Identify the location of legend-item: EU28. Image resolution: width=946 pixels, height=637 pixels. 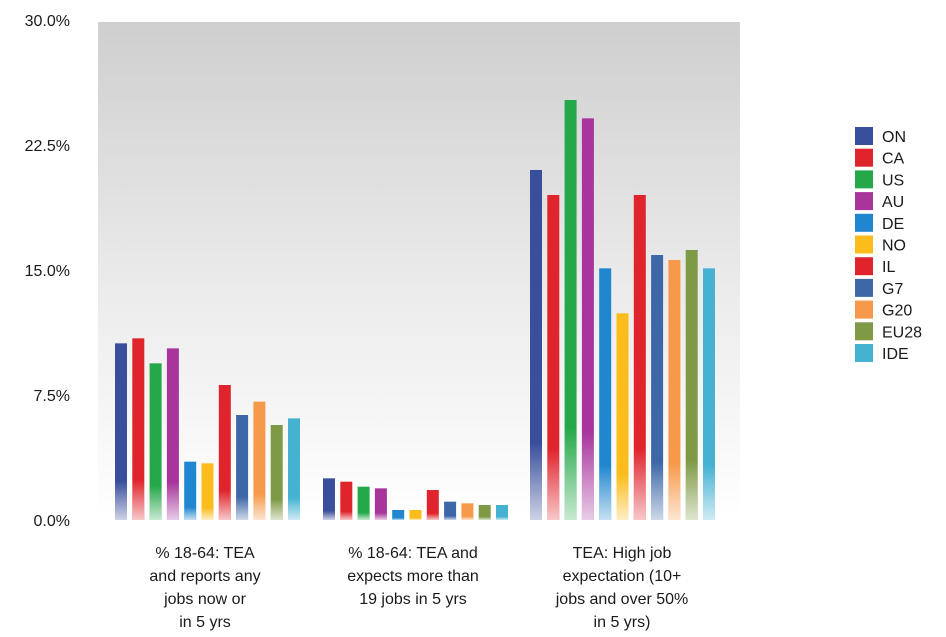
(888, 331).